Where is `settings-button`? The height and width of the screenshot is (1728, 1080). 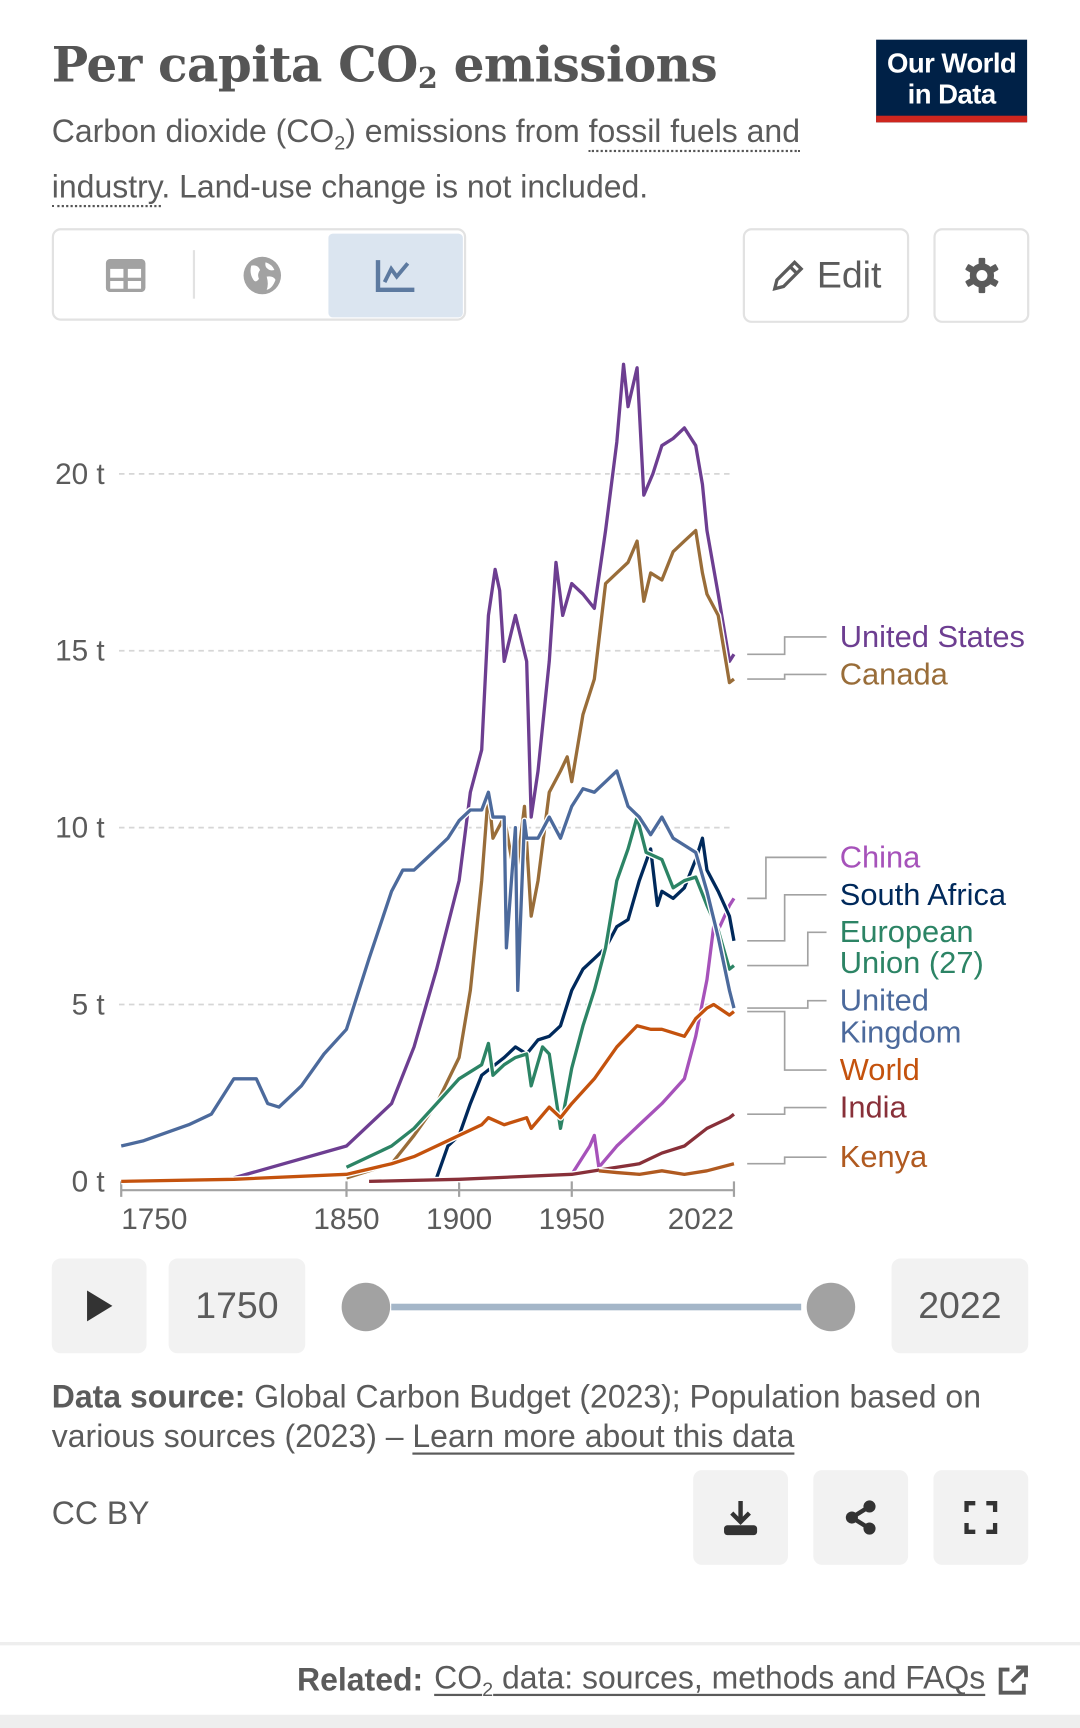
settings-button is located at coordinates (981, 275).